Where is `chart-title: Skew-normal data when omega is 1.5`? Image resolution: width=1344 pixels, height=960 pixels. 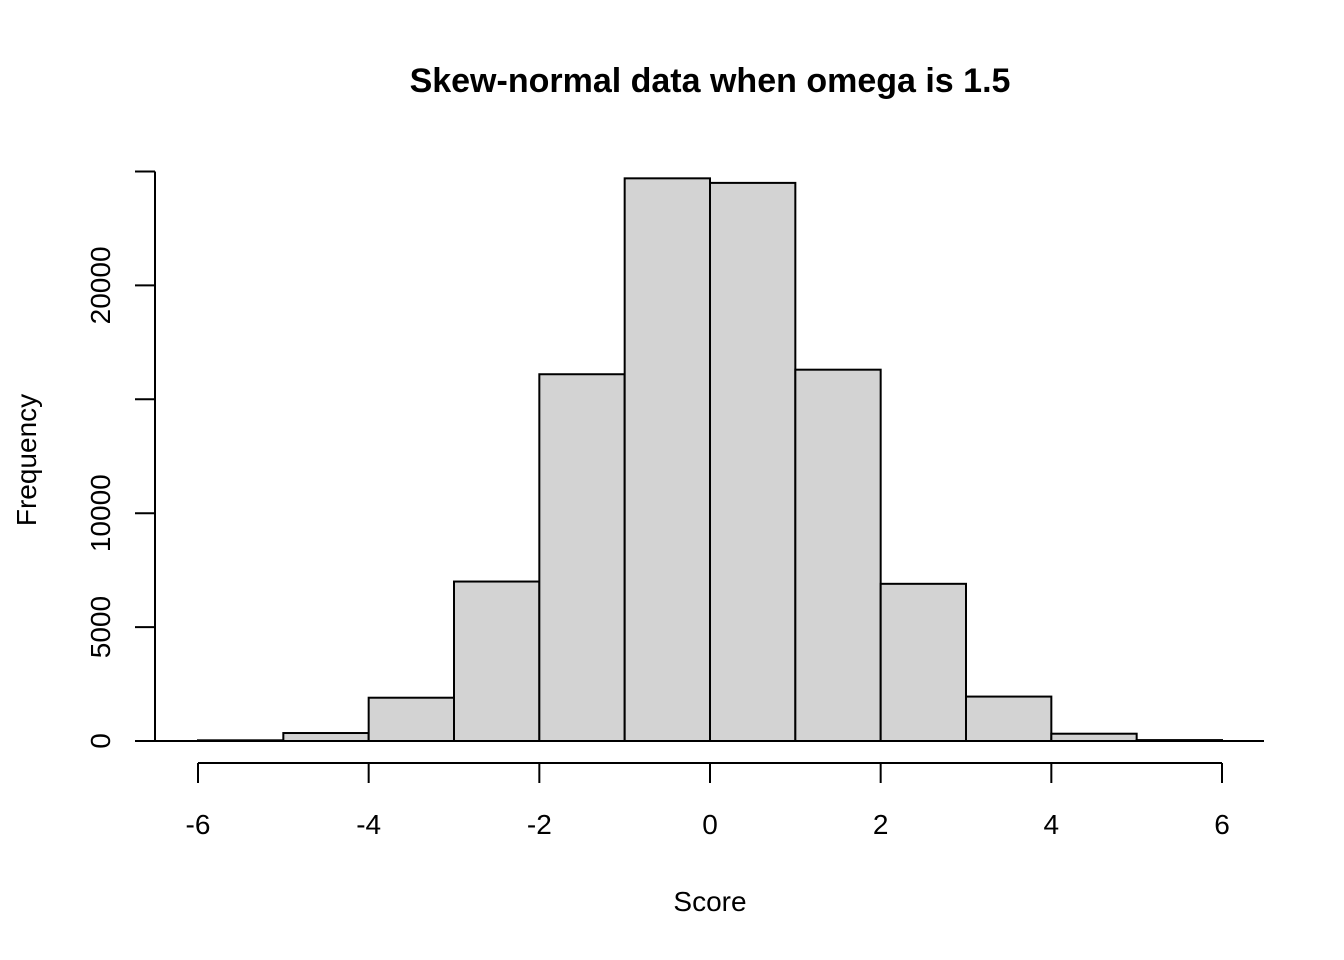
chart-title: Skew-normal data when omega is 1.5 is located at coordinates (710, 81).